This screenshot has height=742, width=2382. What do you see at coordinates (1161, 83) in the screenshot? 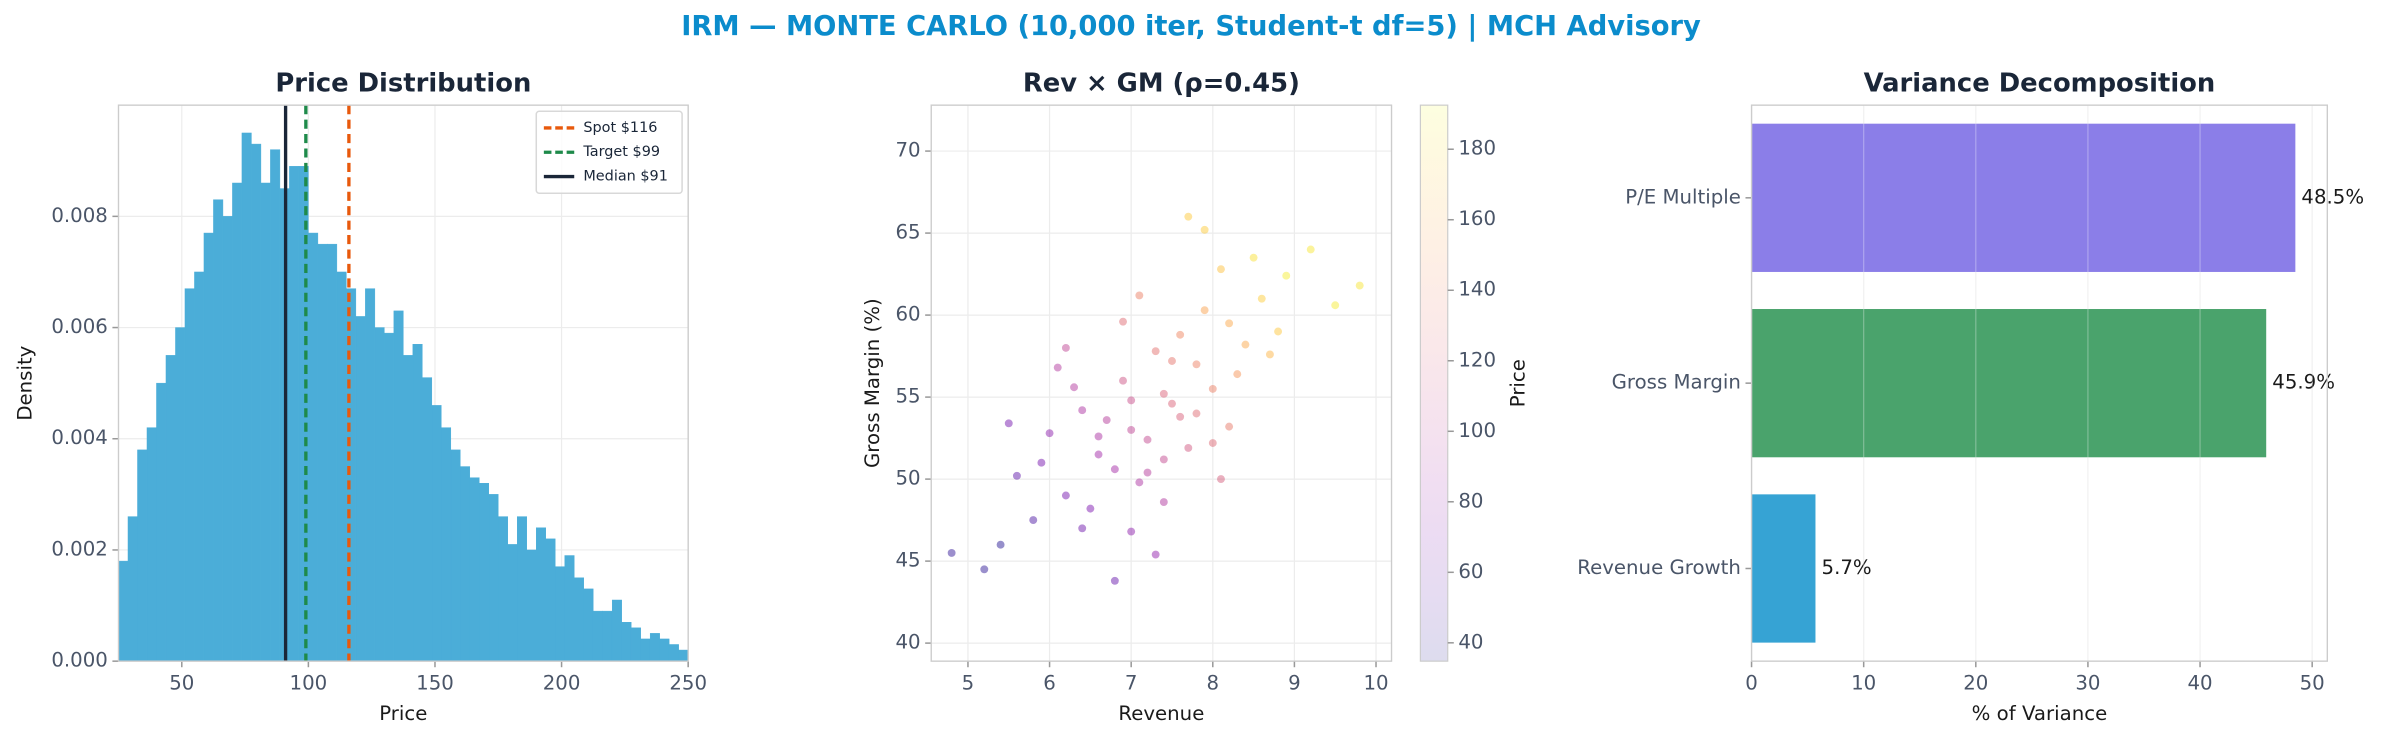
I see `subplot-title: Rev × GM (ρ=0.45)` at bounding box center [1161, 83].